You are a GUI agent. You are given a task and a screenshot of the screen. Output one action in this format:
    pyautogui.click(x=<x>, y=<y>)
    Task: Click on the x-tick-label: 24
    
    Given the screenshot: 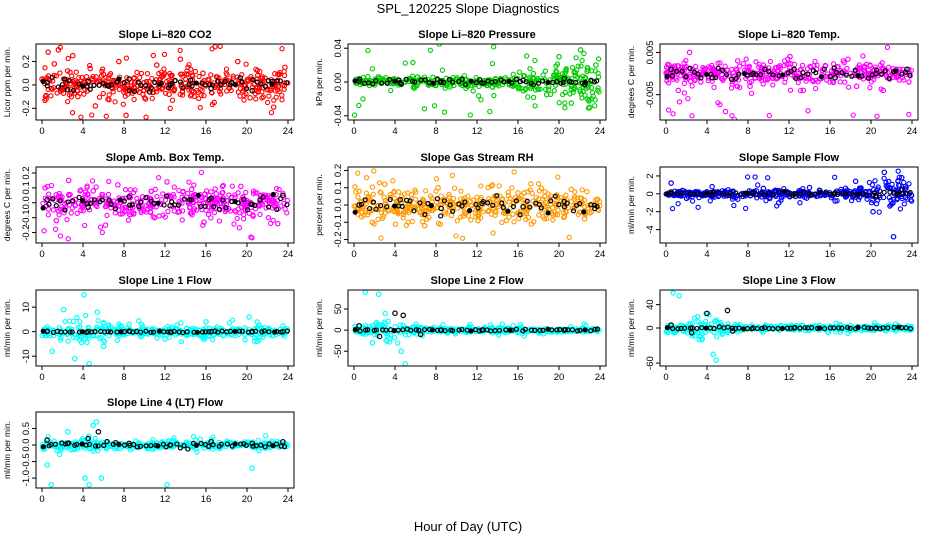 What is the action you would take?
    pyautogui.click(x=600, y=131)
    